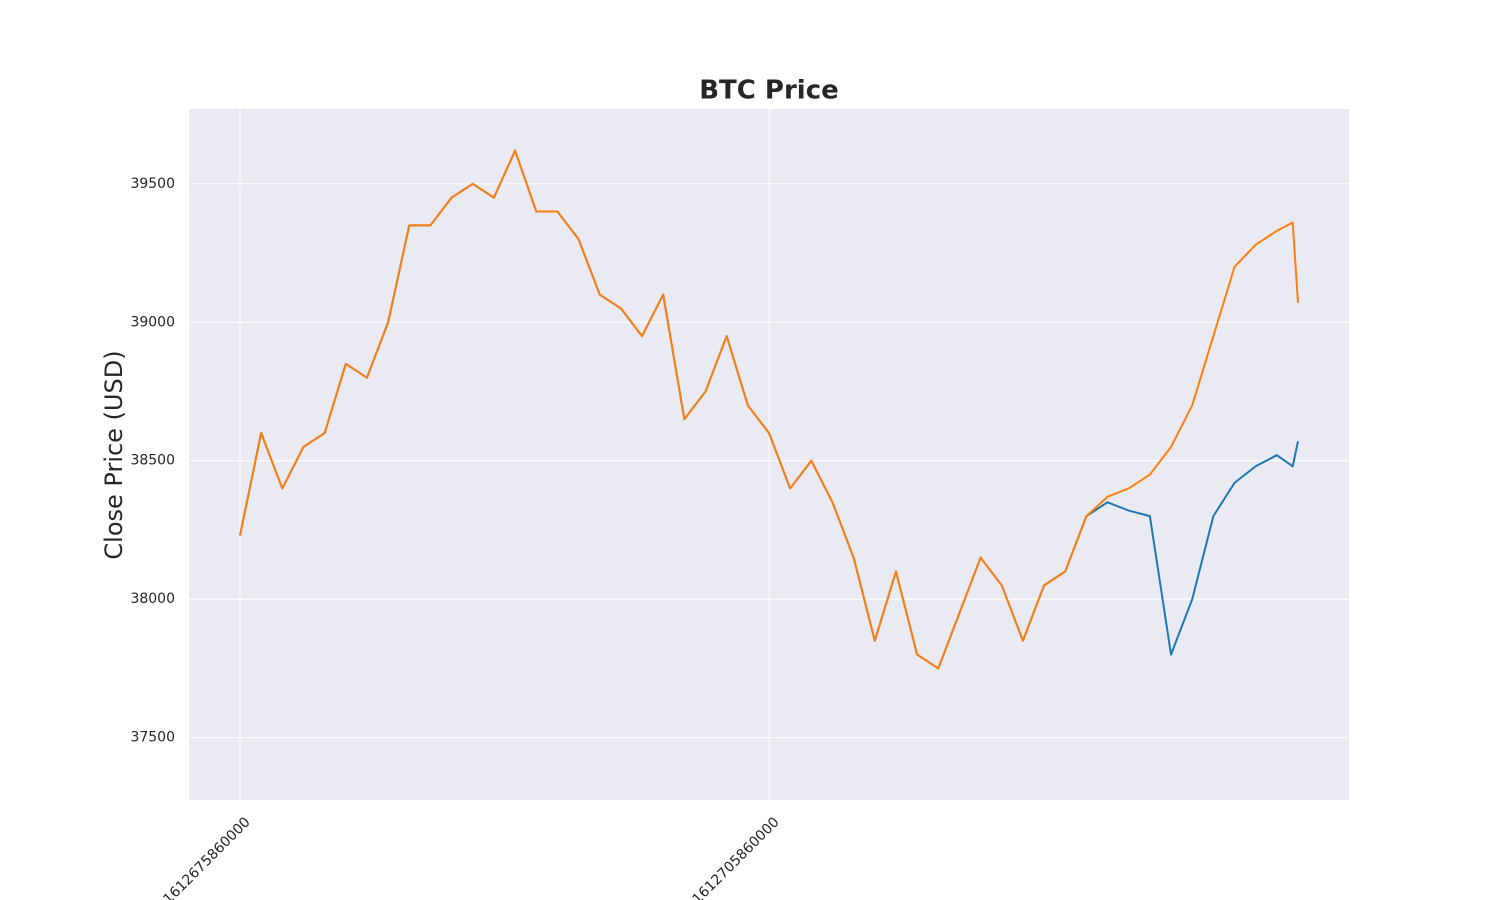 The height and width of the screenshot is (900, 1500). I want to click on x-tick-label: 1612675860000, so click(206, 857).